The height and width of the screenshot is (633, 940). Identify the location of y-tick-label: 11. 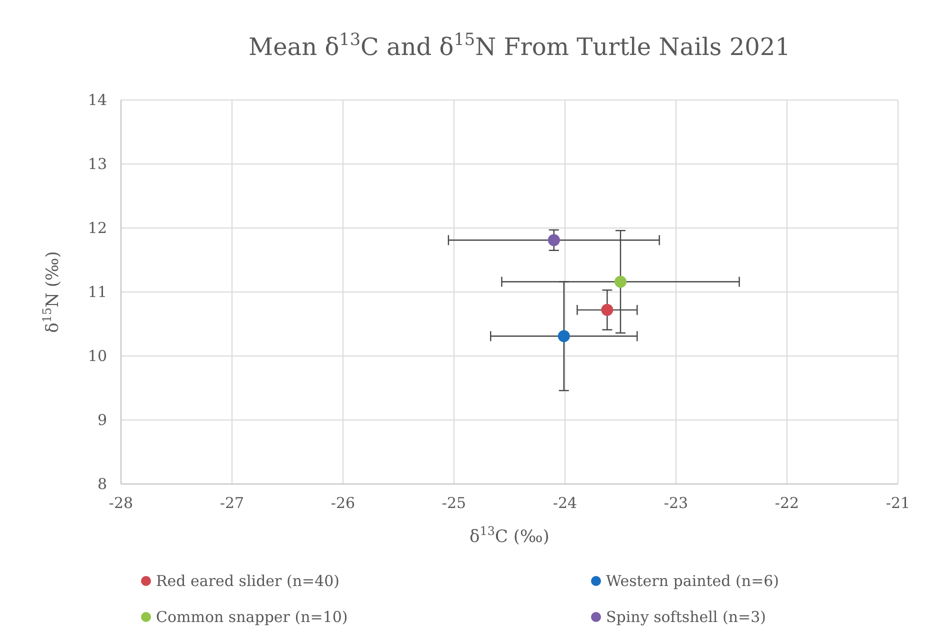
(97, 292).